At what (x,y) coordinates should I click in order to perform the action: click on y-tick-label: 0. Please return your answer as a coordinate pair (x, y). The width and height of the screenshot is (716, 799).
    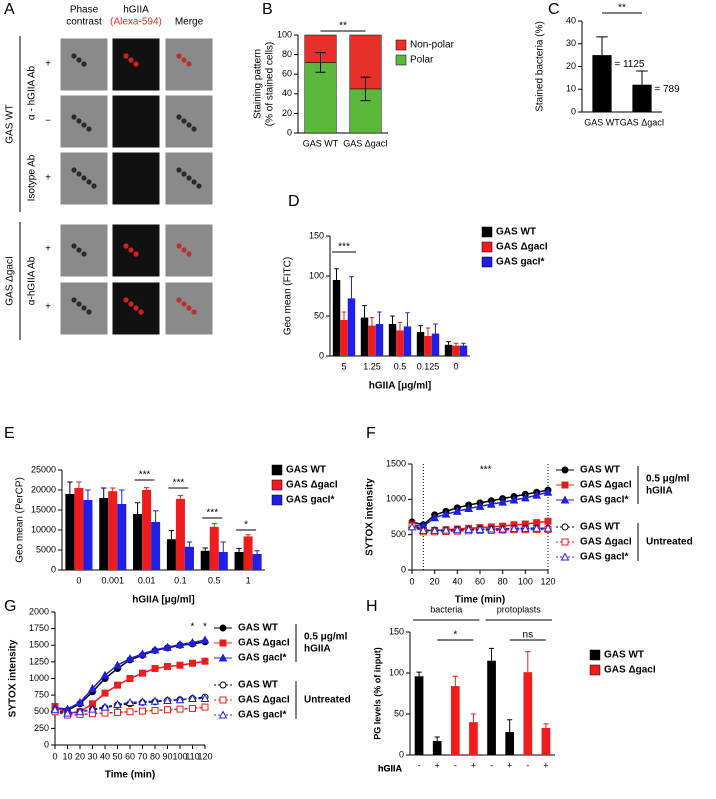
    Looking at the image, I should click on (403, 569).